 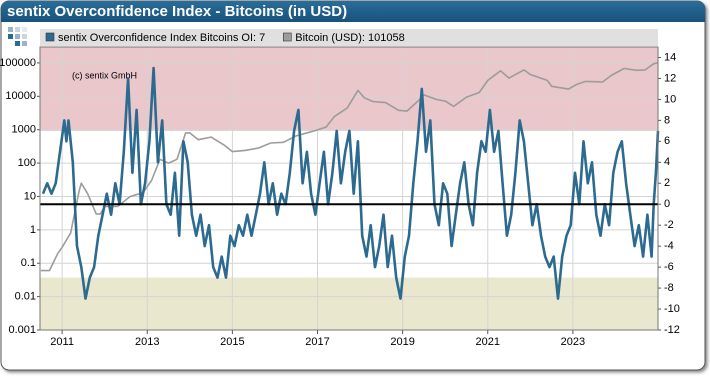 I want to click on y-tick-label: 1000, so click(x=24, y=130).